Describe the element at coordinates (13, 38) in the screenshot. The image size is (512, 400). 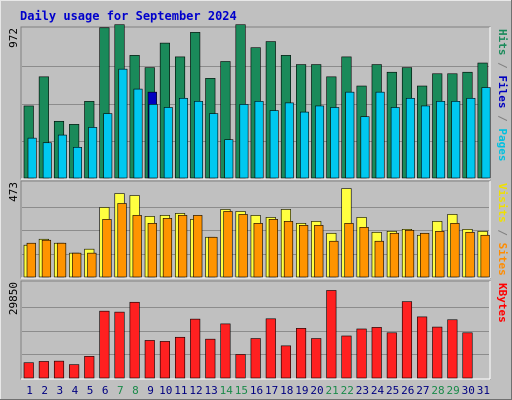
I see `y-max-label: 972` at that location.